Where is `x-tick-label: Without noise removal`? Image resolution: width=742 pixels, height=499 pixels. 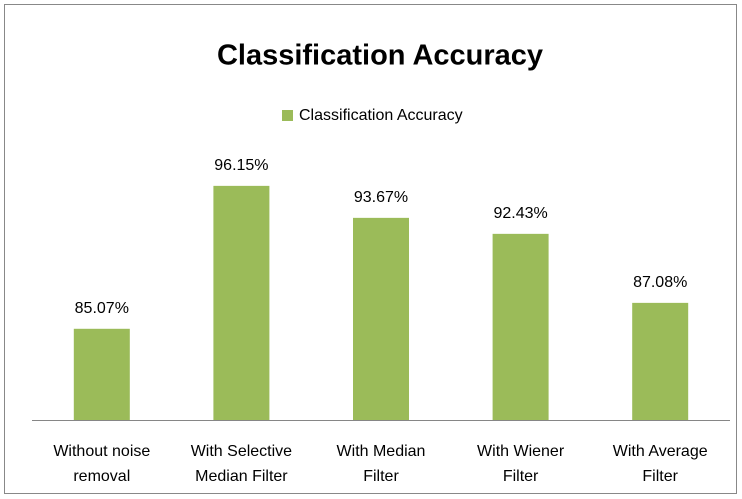 x-tick-label: Without noise removal is located at coordinates (101, 464).